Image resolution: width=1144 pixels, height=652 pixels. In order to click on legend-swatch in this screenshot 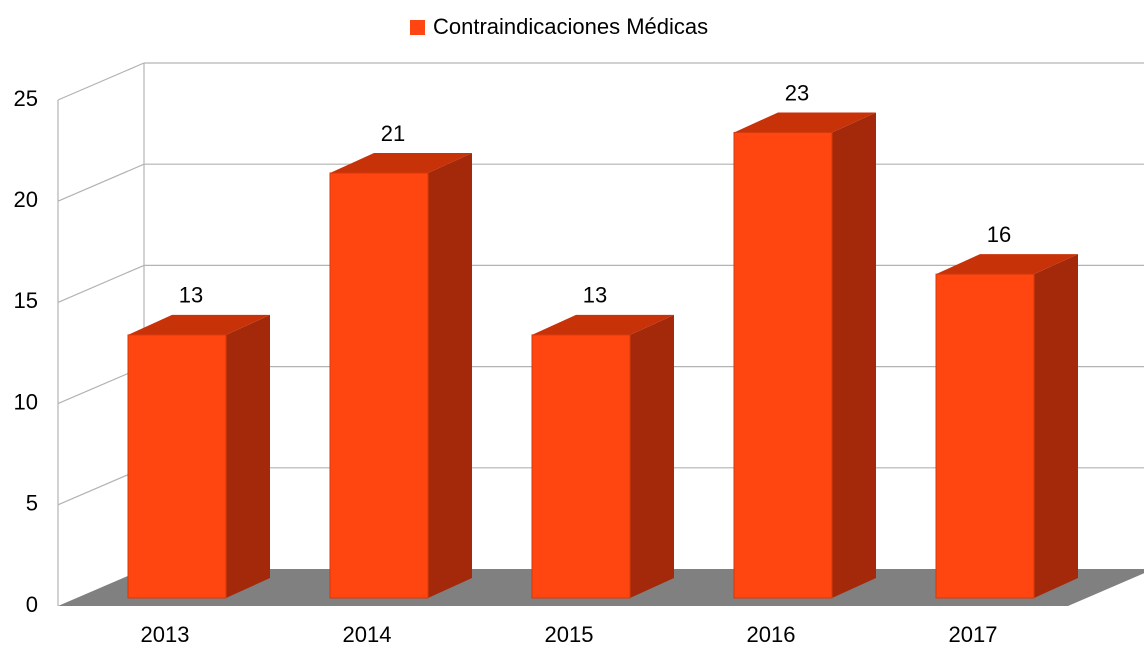, I will do `click(417, 27)`.